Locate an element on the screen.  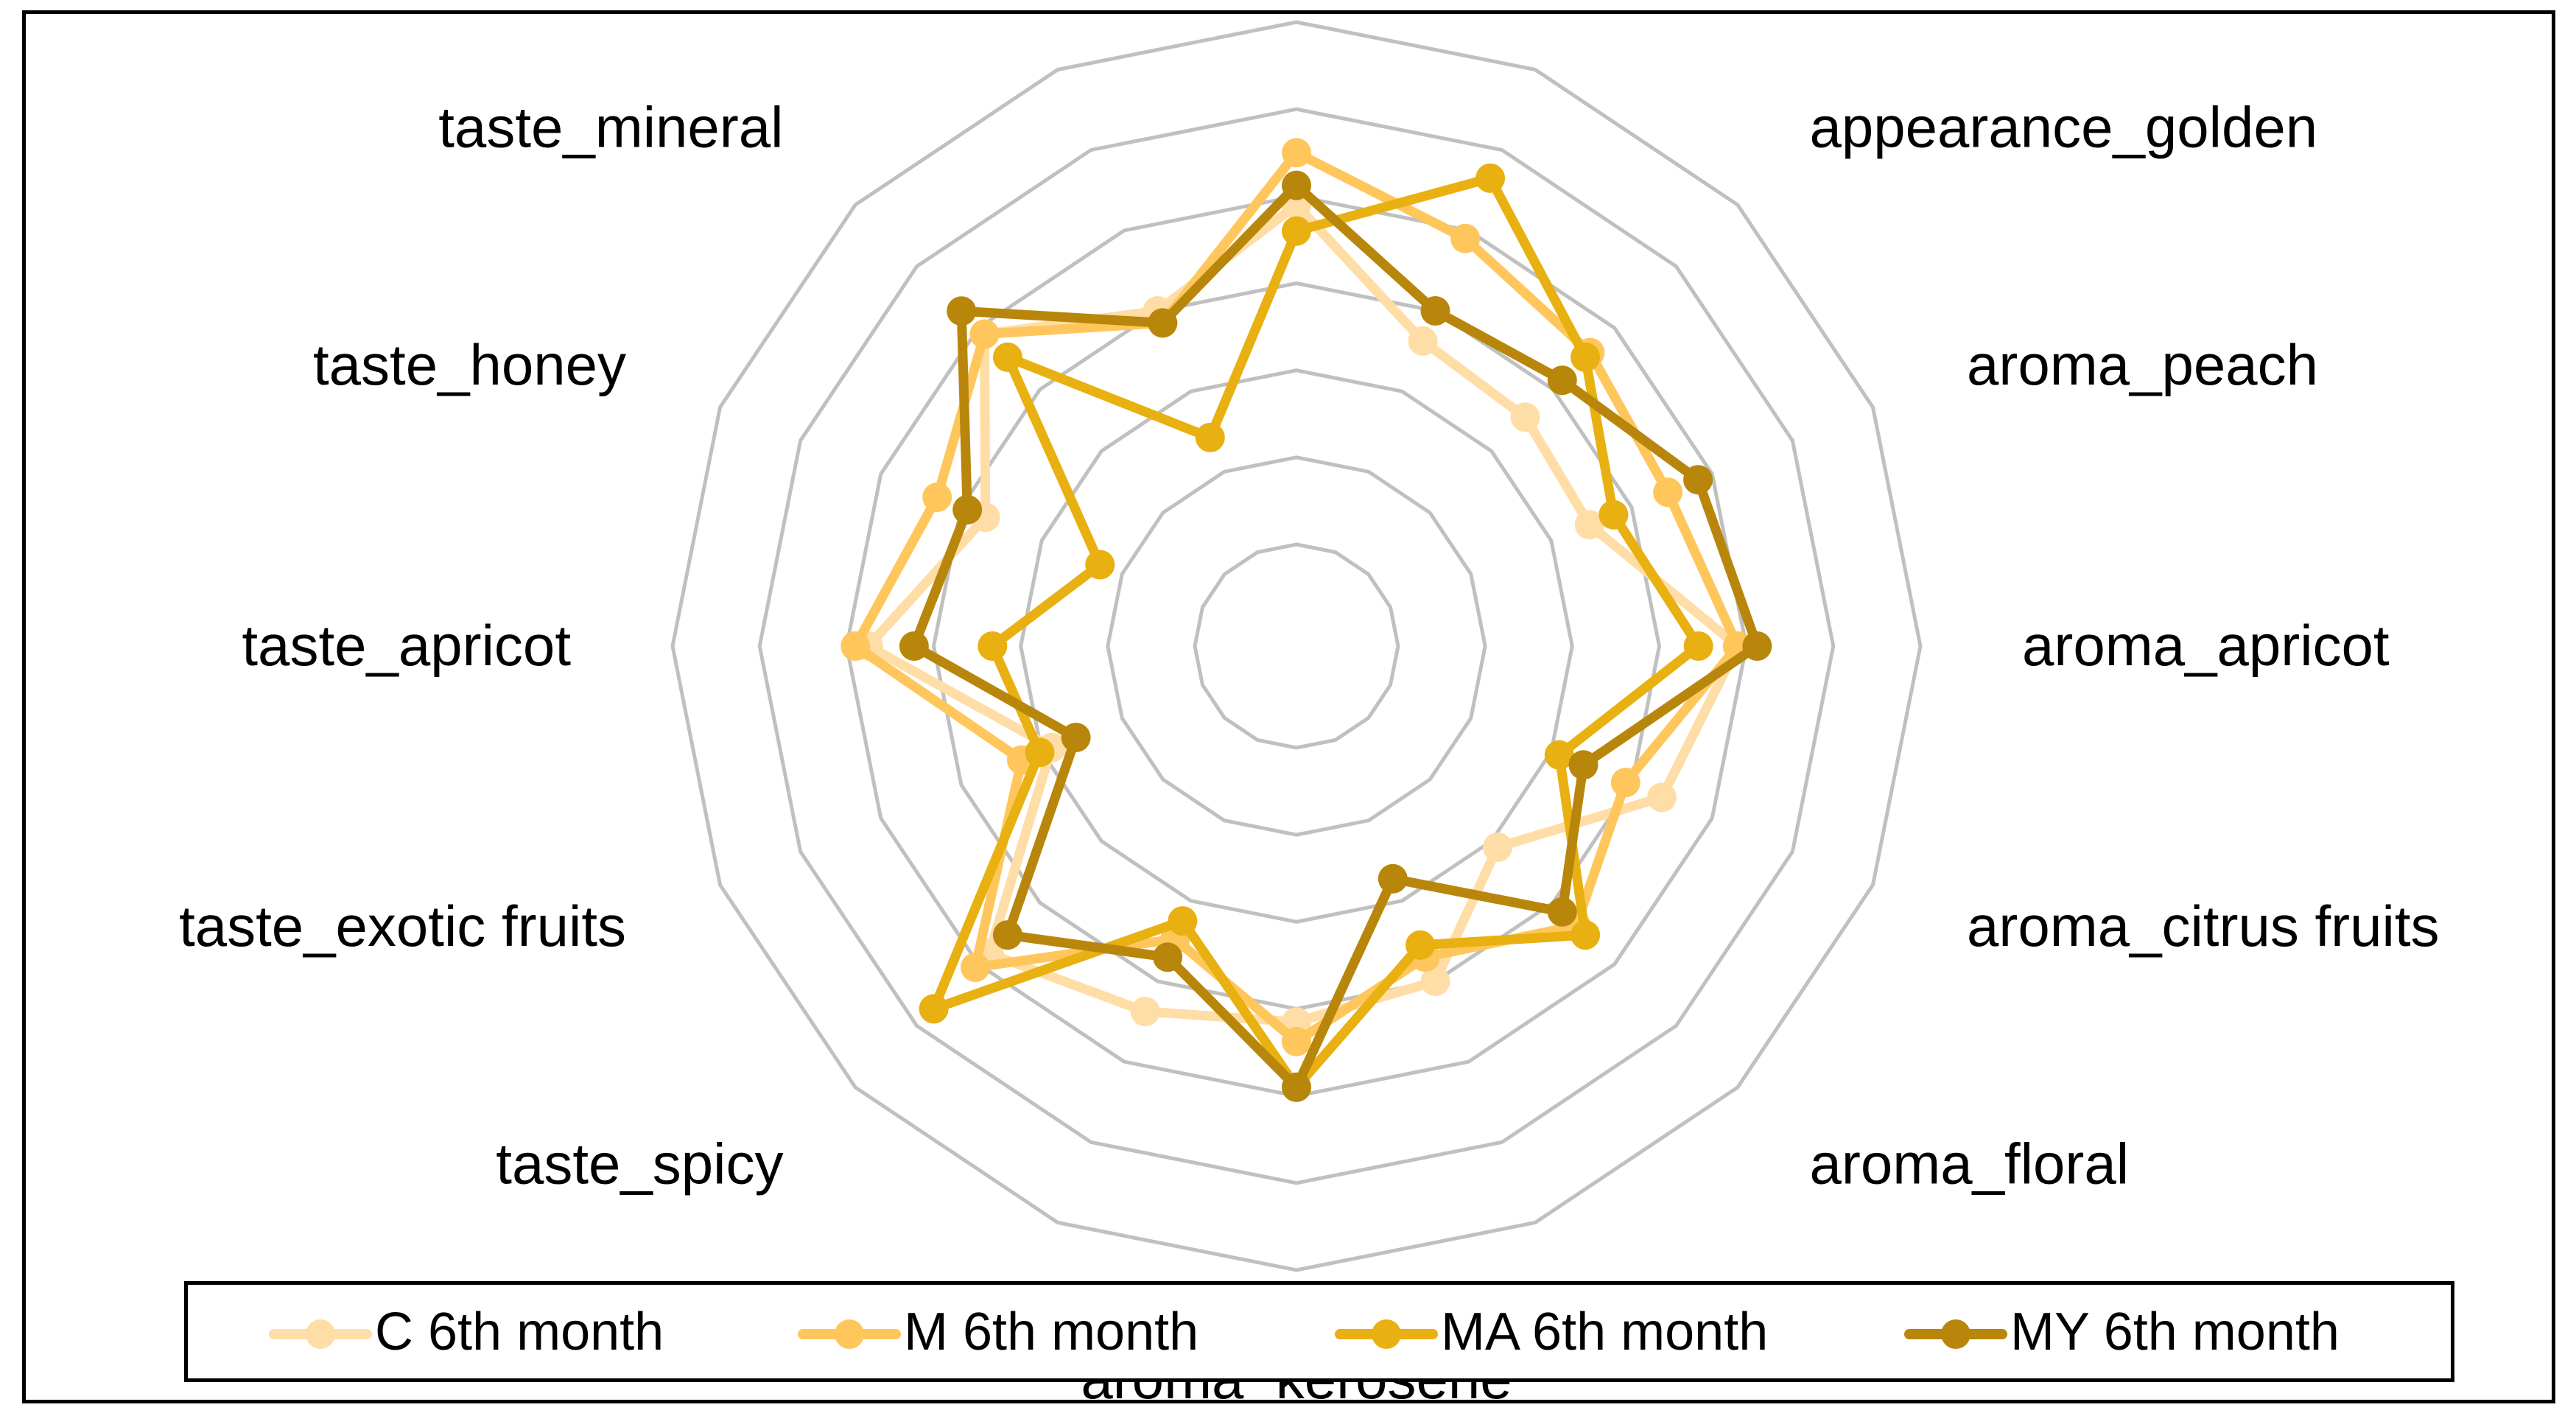
legend-item-m: M 6th month is located at coordinates (998, 1331).